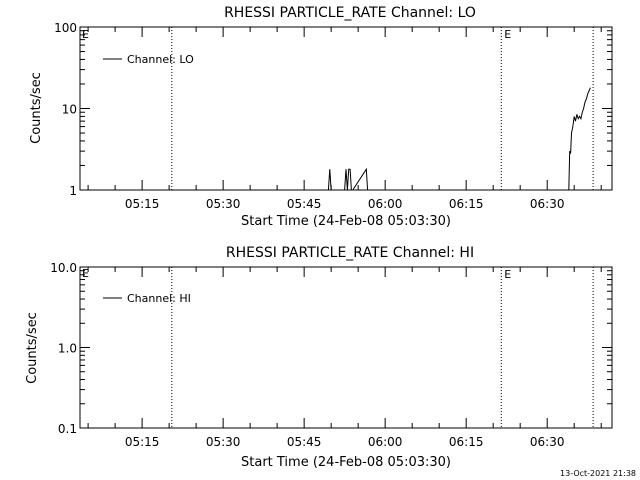 This screenshot has height=480, width=640. Describe the element at coordinates (69, 110) in the screenshot. I see `y-tick-label: 10` at that location.